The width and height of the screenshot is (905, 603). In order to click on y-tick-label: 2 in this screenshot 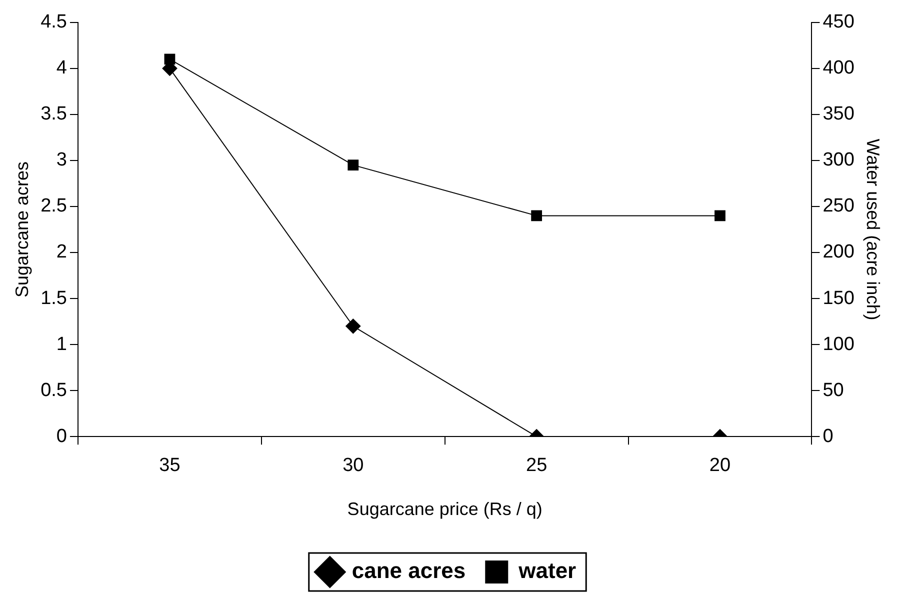, I will do `click(62, 252)`.